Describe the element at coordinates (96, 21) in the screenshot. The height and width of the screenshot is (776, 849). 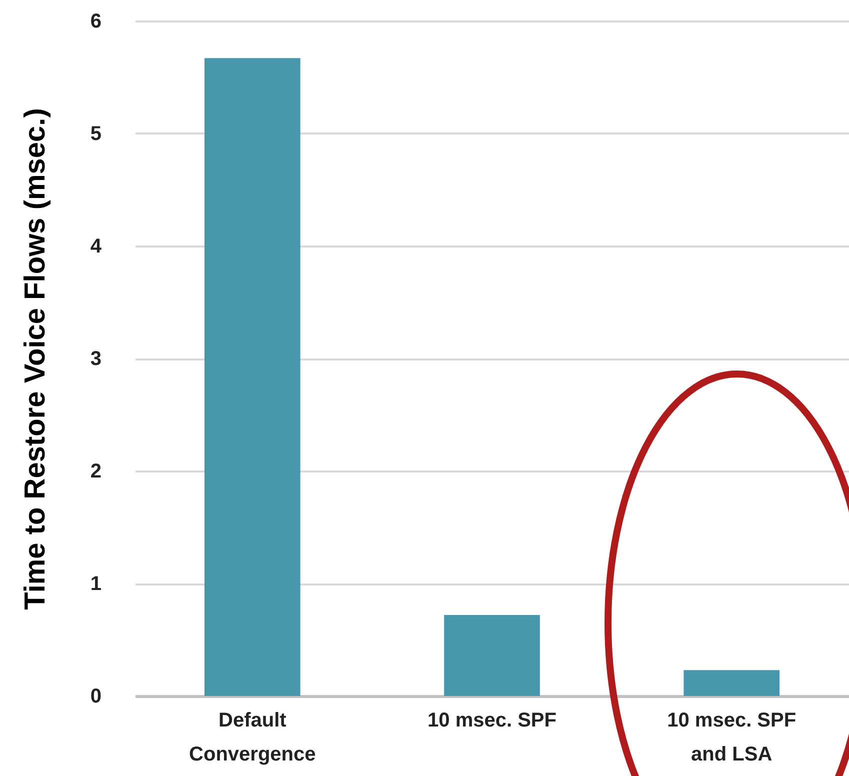
I see `y-tick-label: 6` at that location.